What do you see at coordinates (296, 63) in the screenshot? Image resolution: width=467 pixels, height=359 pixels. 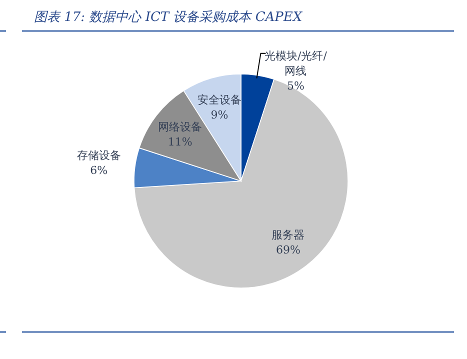 I see `slice-label: 光模块/光纤/网线` at bounding box center [296, 63].